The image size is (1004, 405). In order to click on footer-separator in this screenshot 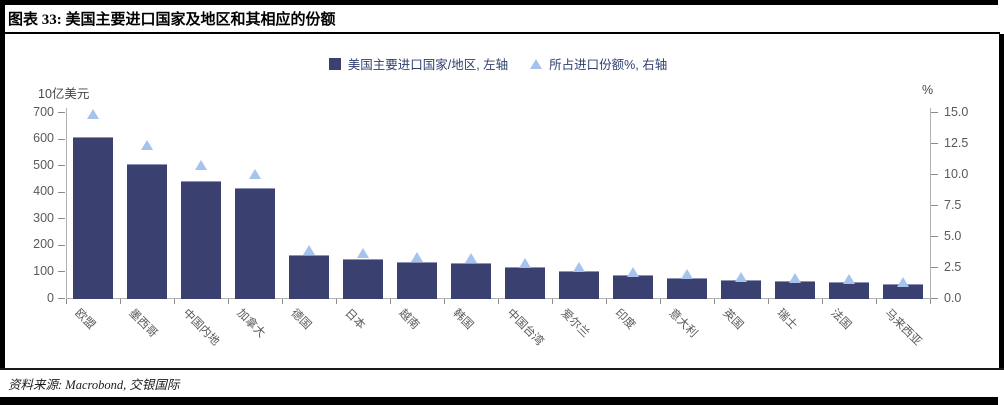, I will do `click(502, 369)`.